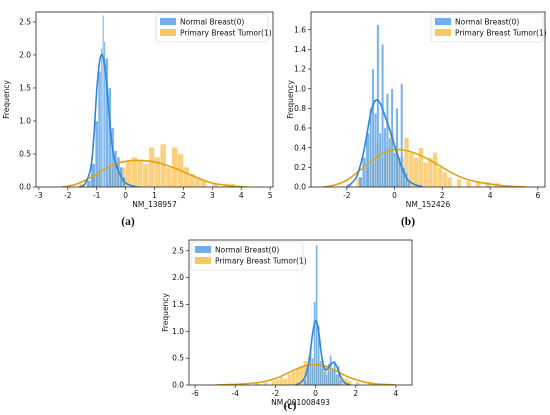 Image resolution: width=550 pixels, height=415 pixels. I want to click on axes-frame, so click(300, 312).